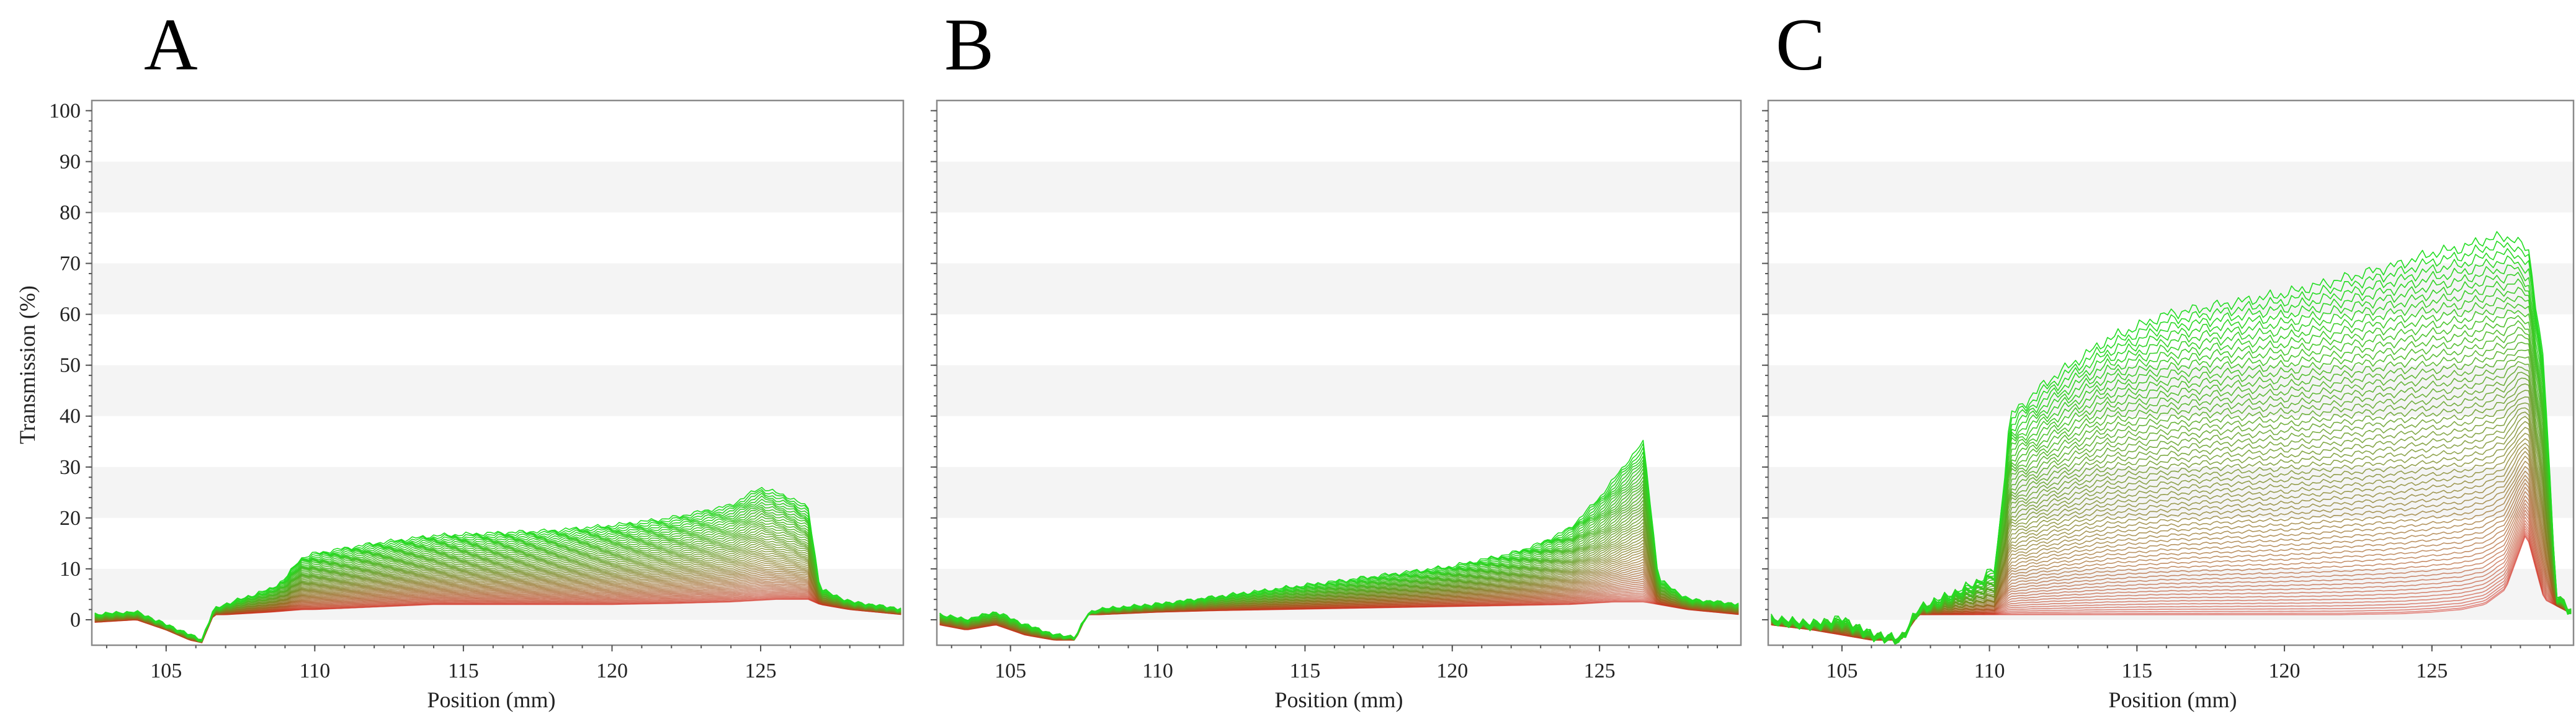  What do you see at coordinates (1800, 44) in the screenshot?
I see `panel-c-letter: C` at bounding box center [1800, 44].